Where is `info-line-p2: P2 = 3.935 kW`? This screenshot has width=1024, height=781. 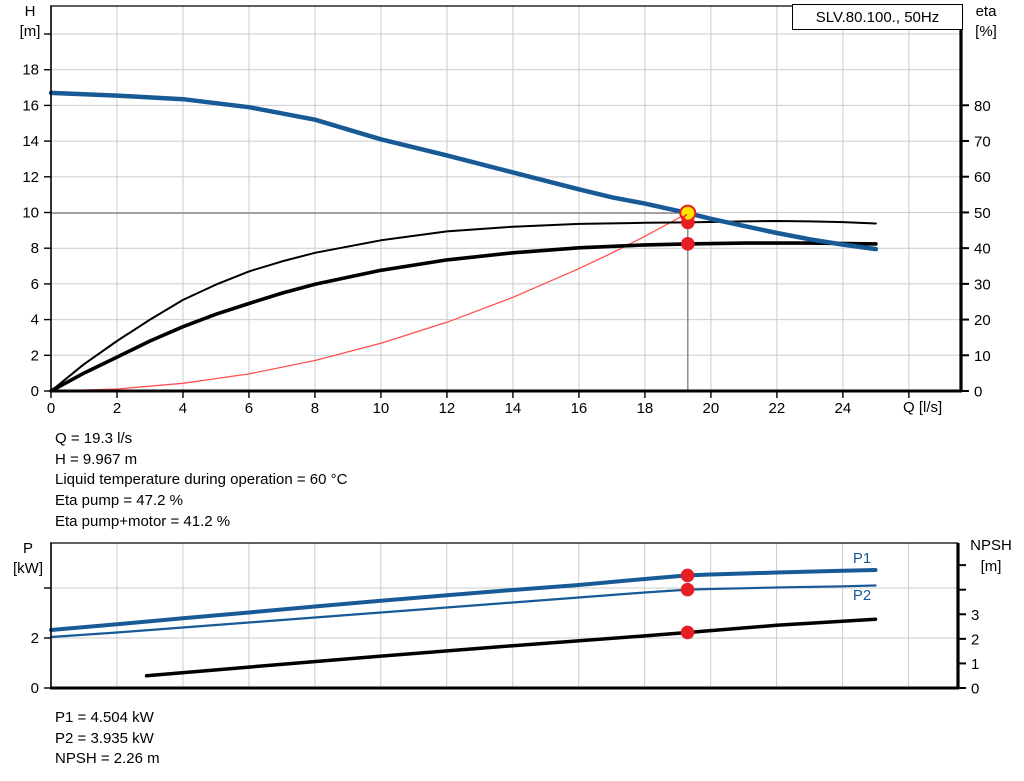 info-line-p2: P2 = 3.935 kW is located at coordinates (104, 738).